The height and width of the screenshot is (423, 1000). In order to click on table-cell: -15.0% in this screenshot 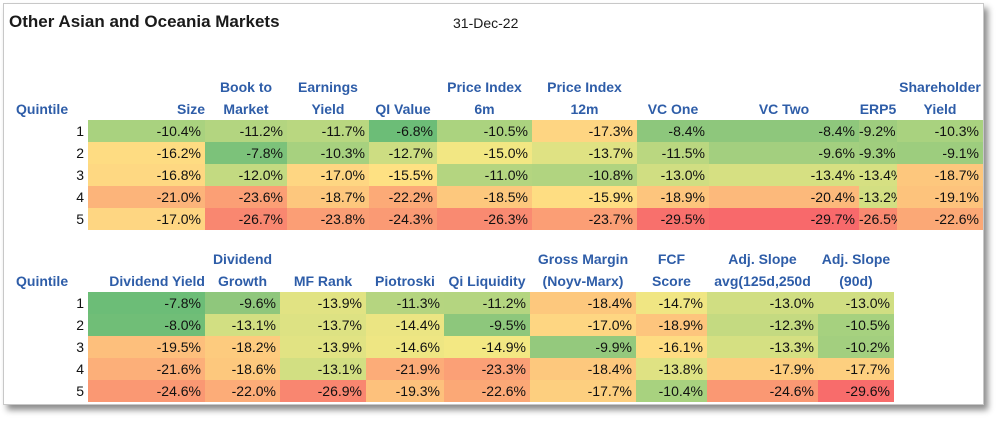, I will do `click(484, 153)`.